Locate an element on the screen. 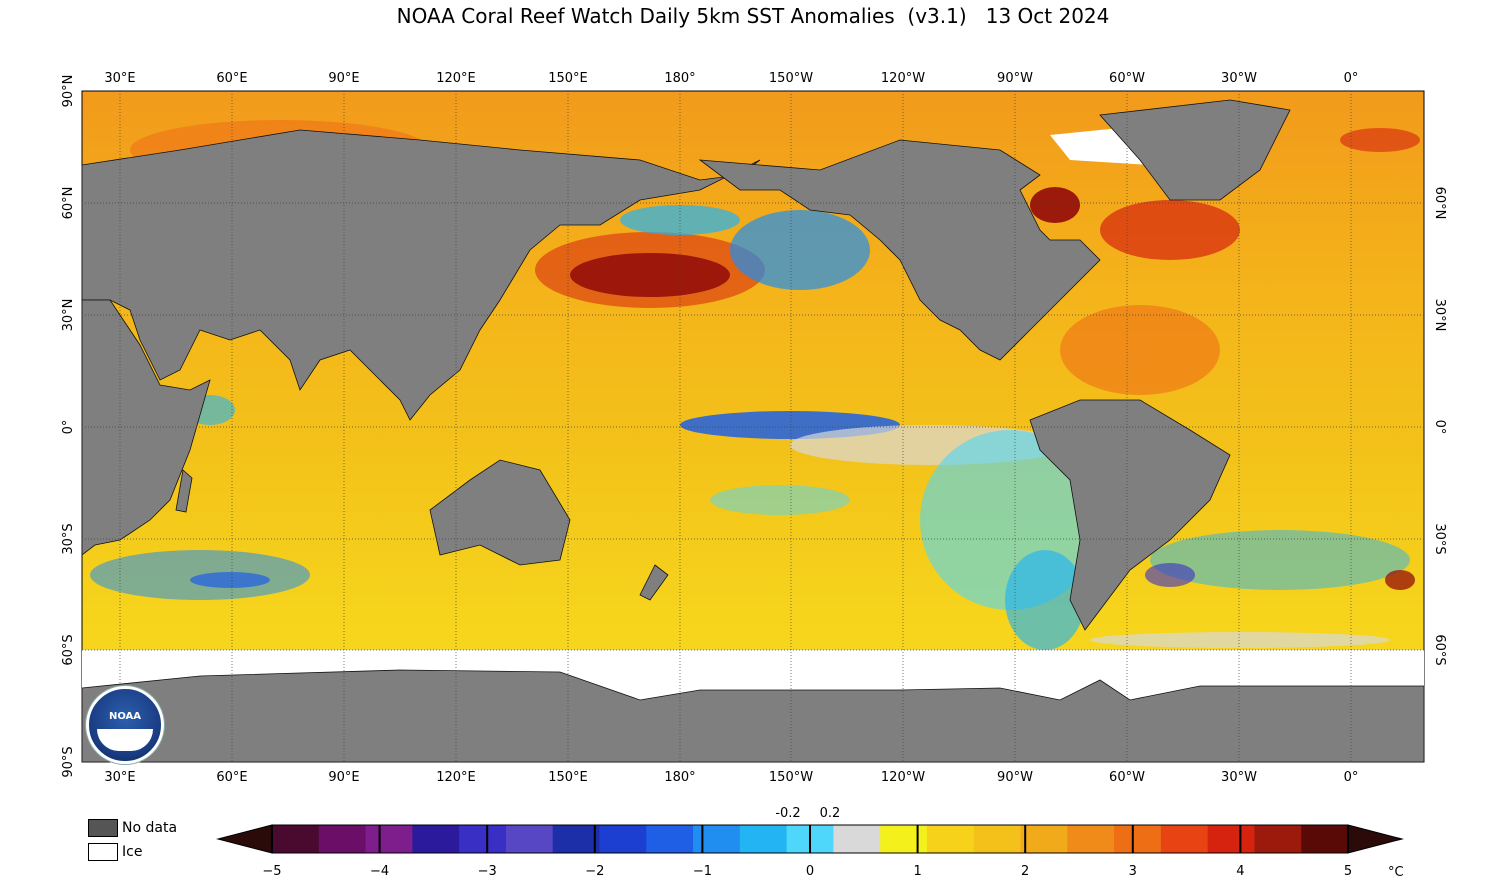 The image size is (1506, 886). no-data-swatch is located at coordinates (103, 828).